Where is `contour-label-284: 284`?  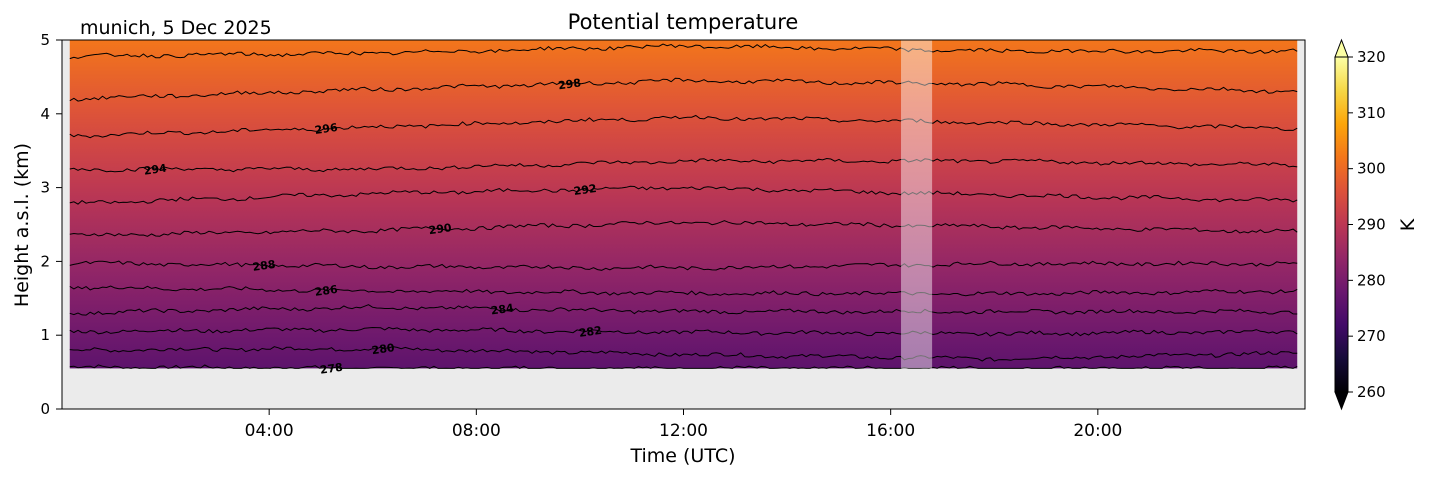 contour-label-284: 284 is located at coordinates (502, 309).